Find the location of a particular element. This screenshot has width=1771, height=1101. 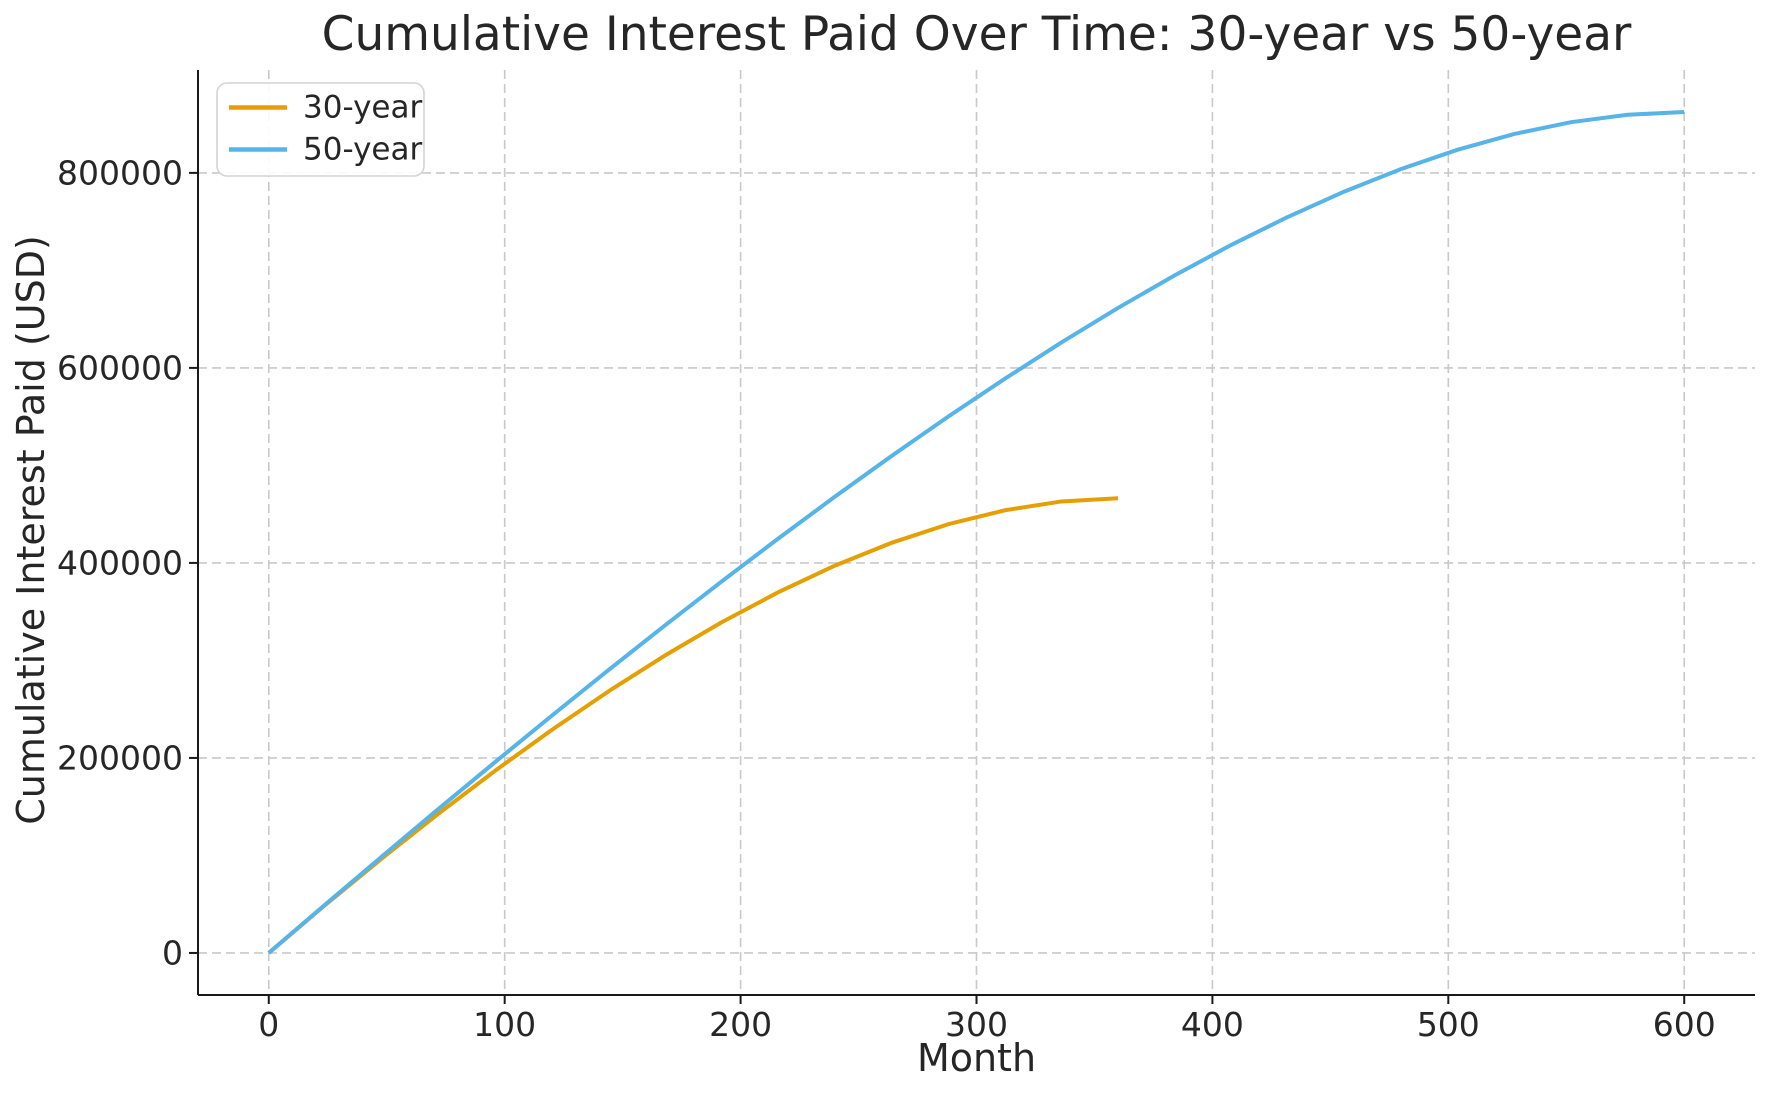

x-tick-label: 200 is located at coordinates (740, 1024).